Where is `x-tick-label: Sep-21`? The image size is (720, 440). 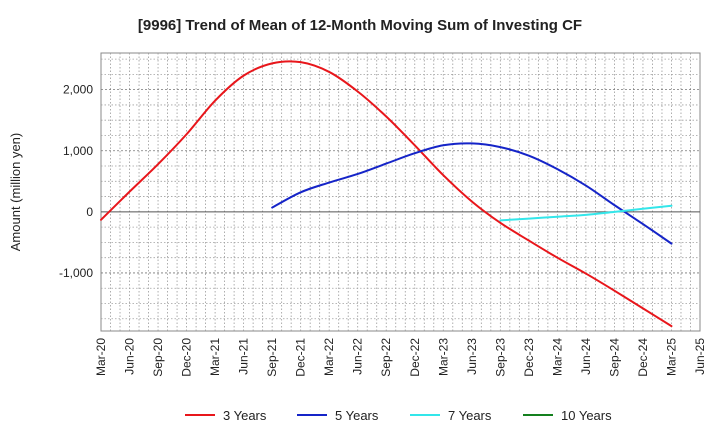
x-tick-label: Sep-21 is located at coordinates (272, 357).